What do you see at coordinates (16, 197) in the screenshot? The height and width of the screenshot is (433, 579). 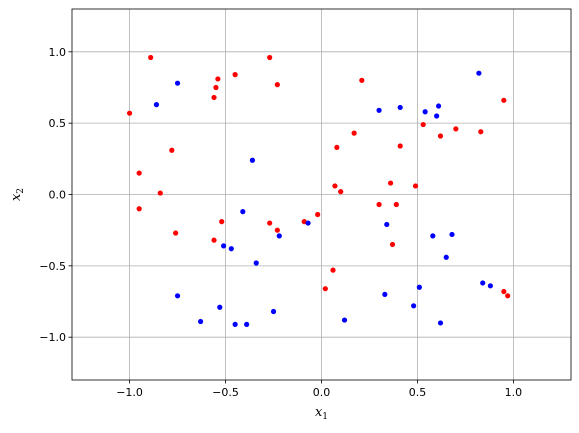 I see `y-axis-label-main: x` at bounding box center [16, 197].